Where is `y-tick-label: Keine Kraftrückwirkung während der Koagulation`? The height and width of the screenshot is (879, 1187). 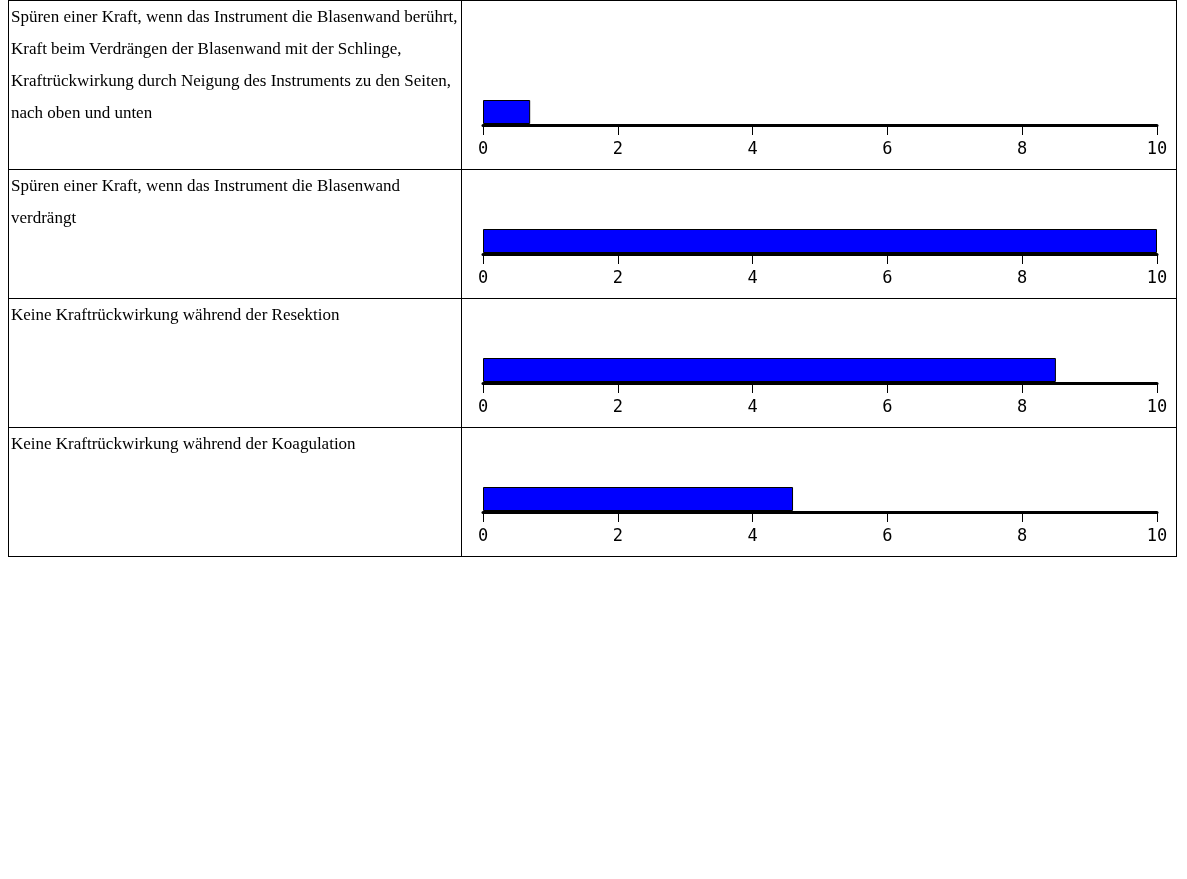 y-tick-label: Keine Kraftrückwirkung während der Koagulation is located at coordinates (235, 492).